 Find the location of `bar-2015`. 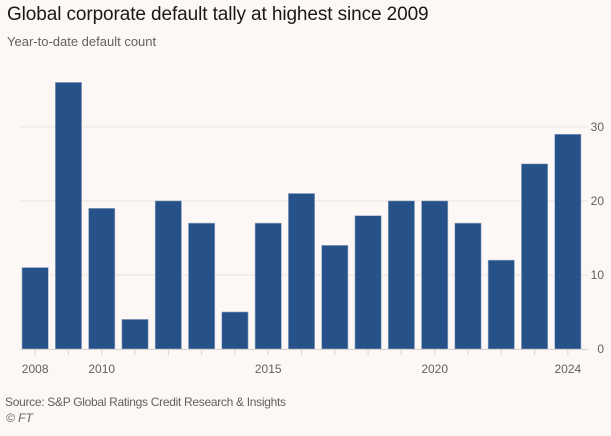

bar-2015 is located at coordinates (268, 286).